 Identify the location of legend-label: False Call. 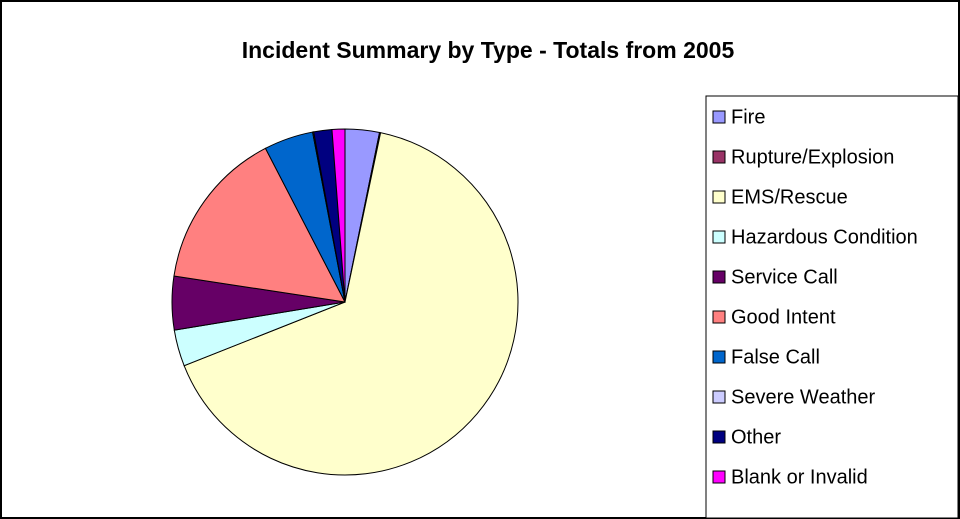
(775, 357).